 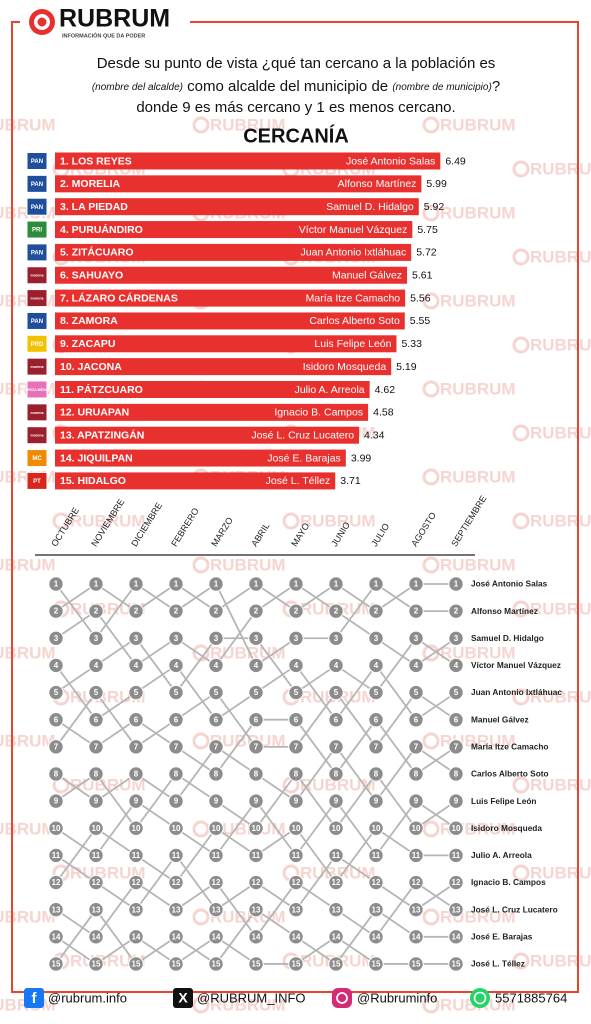 I want to click on month-label: AGOSTO, so click(x=423, y=530).